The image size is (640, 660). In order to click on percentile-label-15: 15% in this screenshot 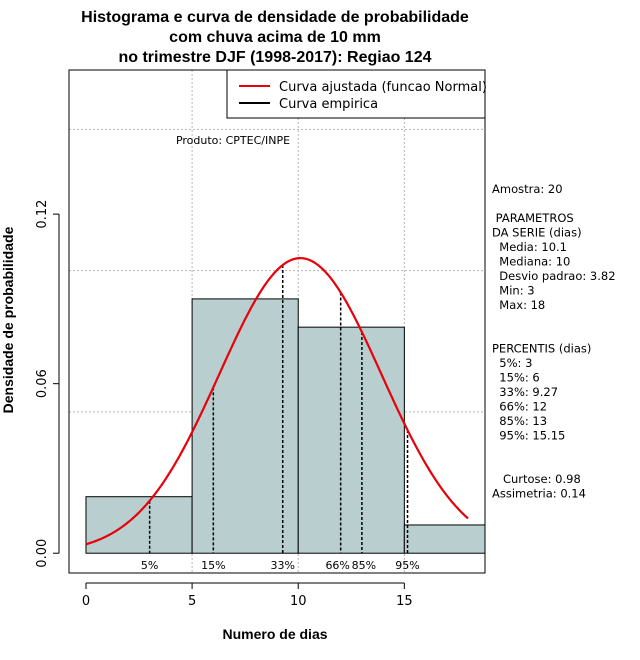, I will do `click(213, 565)`.